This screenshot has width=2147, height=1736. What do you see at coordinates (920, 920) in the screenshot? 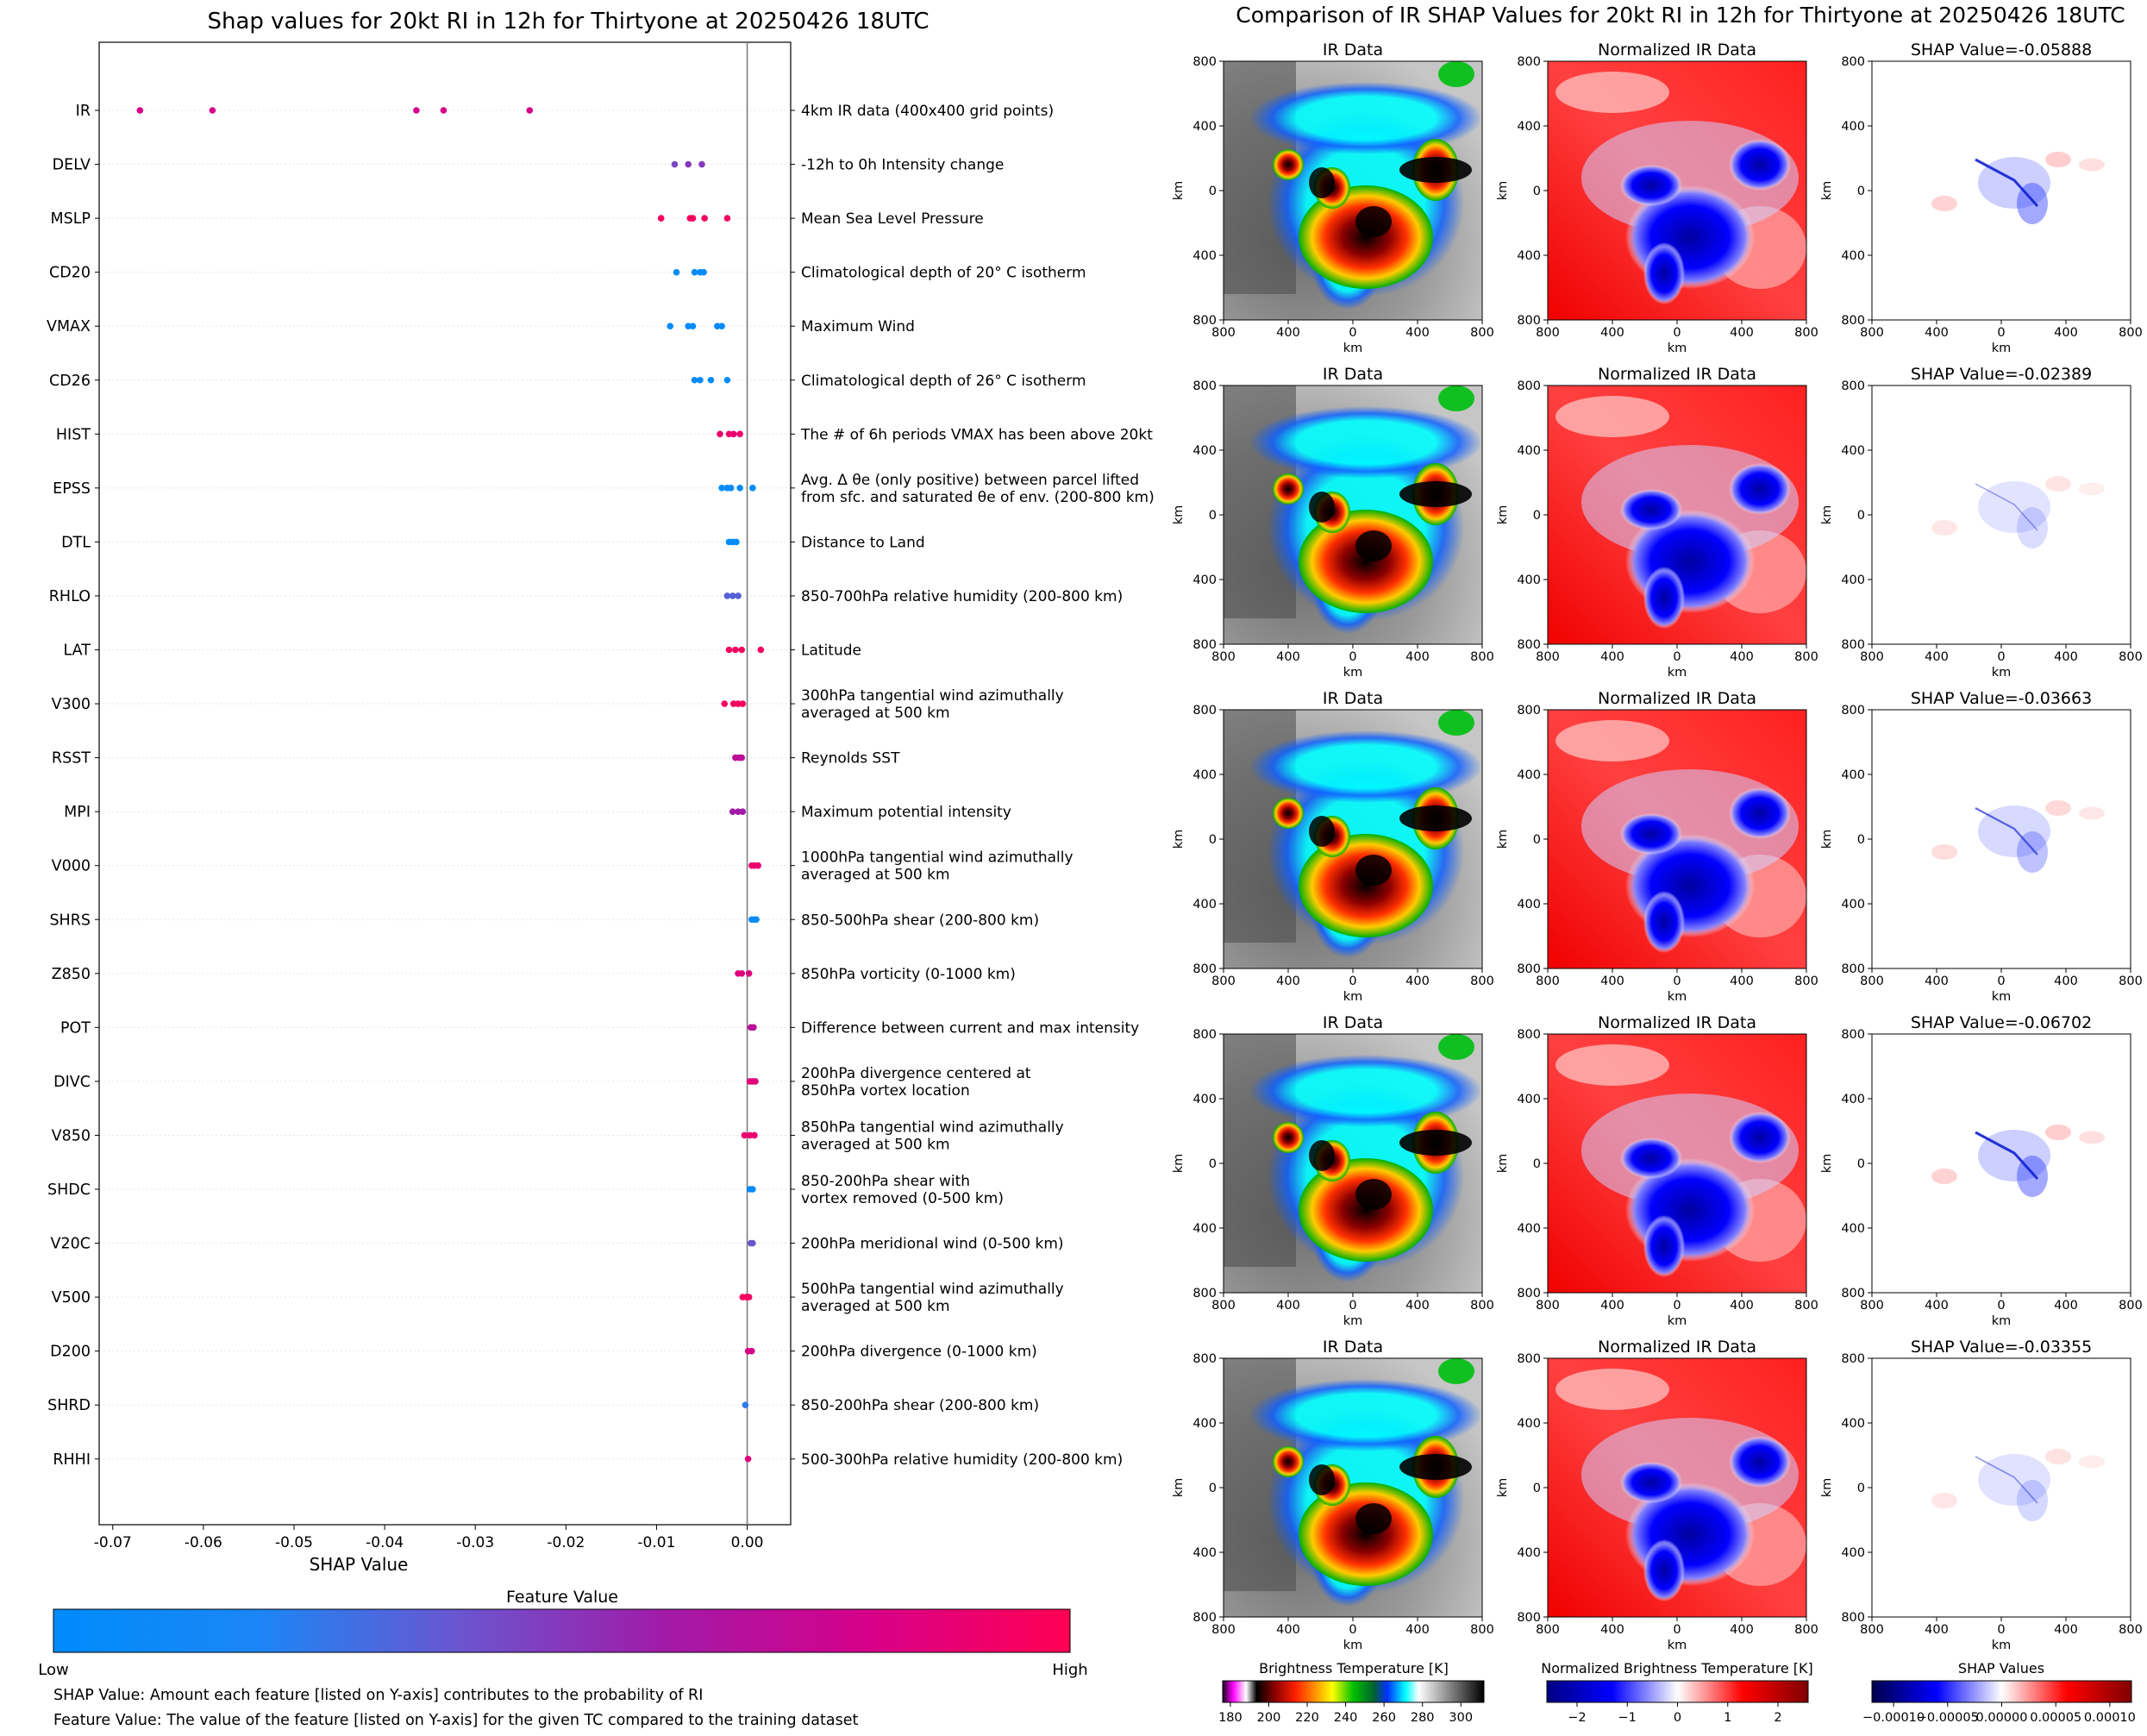
I see `feature-description: 850-500hPa shear (200-800 km)` at bounding box center [920, 920].